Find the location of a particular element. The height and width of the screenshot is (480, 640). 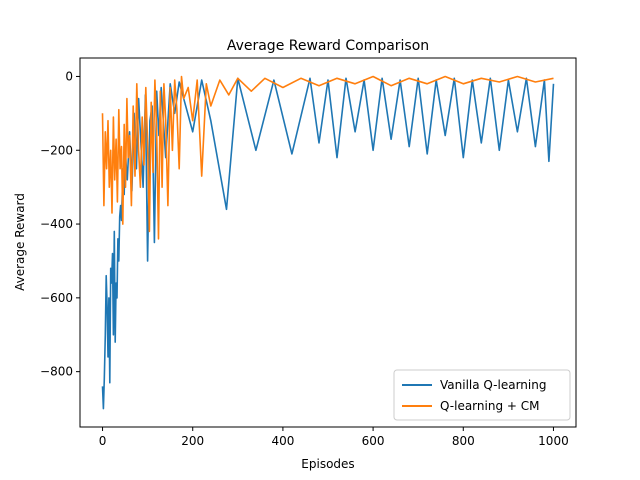

x-tick-label: 400 is located at coordinates (282, 441).